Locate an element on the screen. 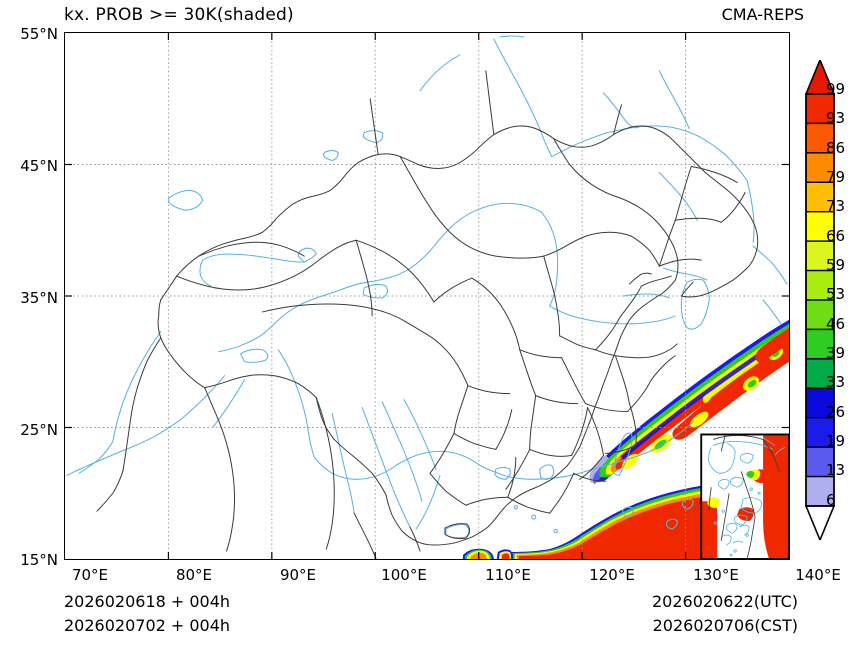 The width and height of the screenshot is (860, 647). colorbar-canvas is located at coordinates (820, 300).